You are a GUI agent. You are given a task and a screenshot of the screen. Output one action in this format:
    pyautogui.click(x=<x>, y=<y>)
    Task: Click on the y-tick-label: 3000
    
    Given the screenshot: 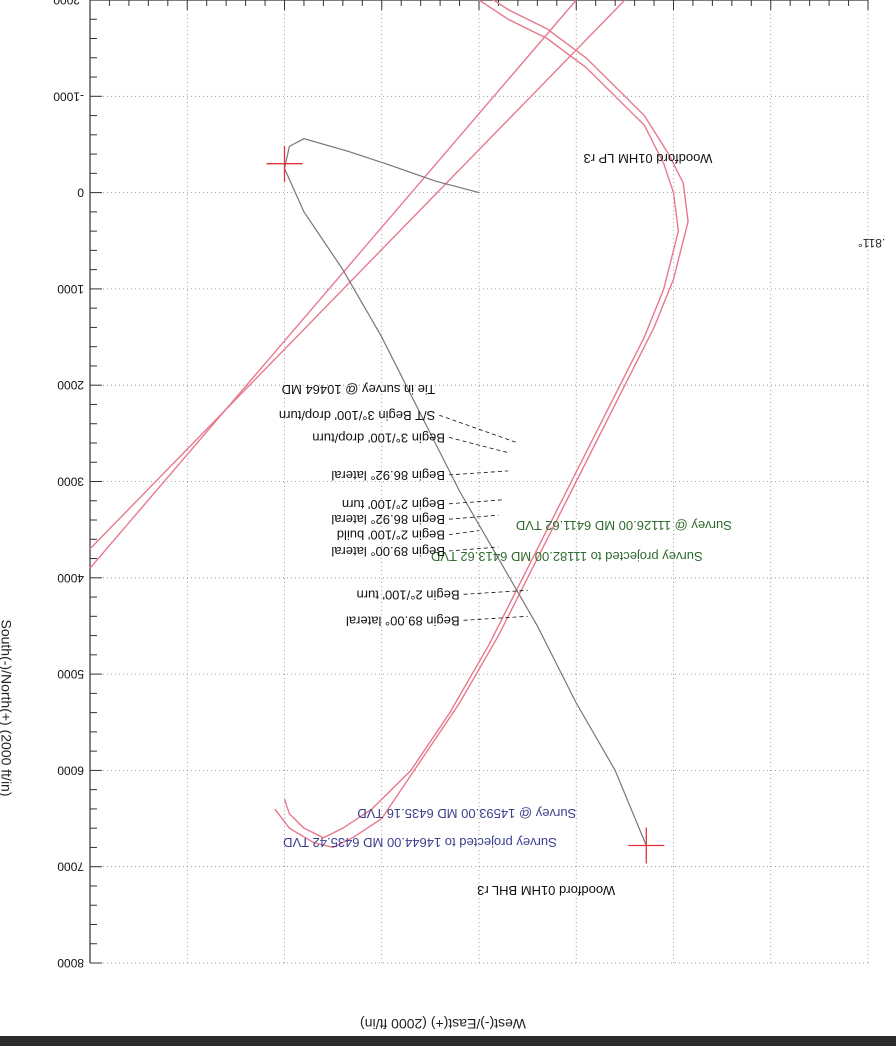 What is the action you would take?
    pyautogui.click(x=70, y=482)
    